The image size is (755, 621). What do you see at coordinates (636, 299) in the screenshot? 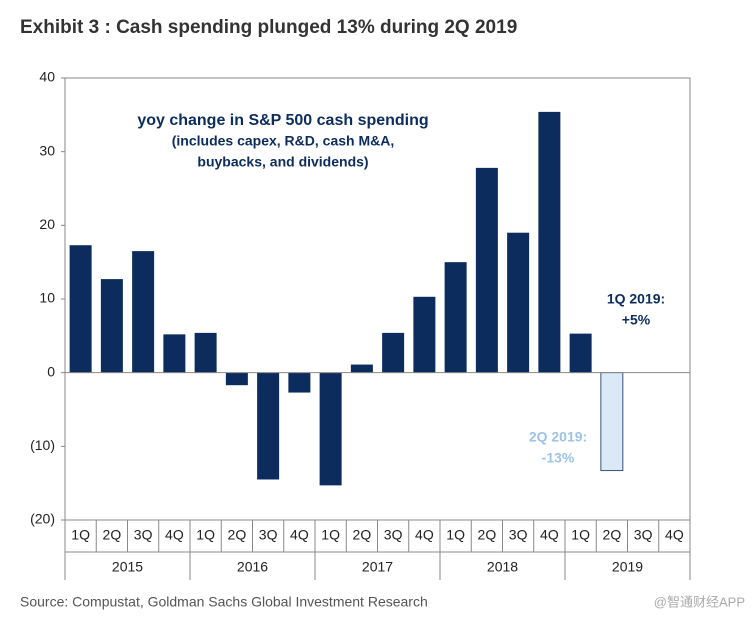
I see `callout: 1Q 2019:` at bounding box center [636, 299].